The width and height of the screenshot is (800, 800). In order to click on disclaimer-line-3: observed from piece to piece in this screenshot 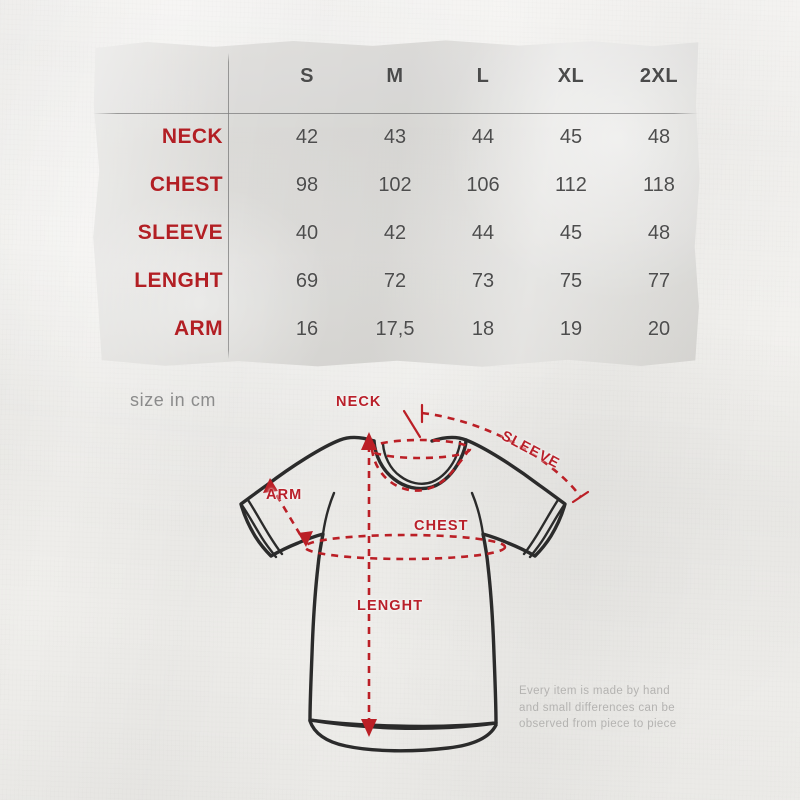, I will do `click(598, 724)`.